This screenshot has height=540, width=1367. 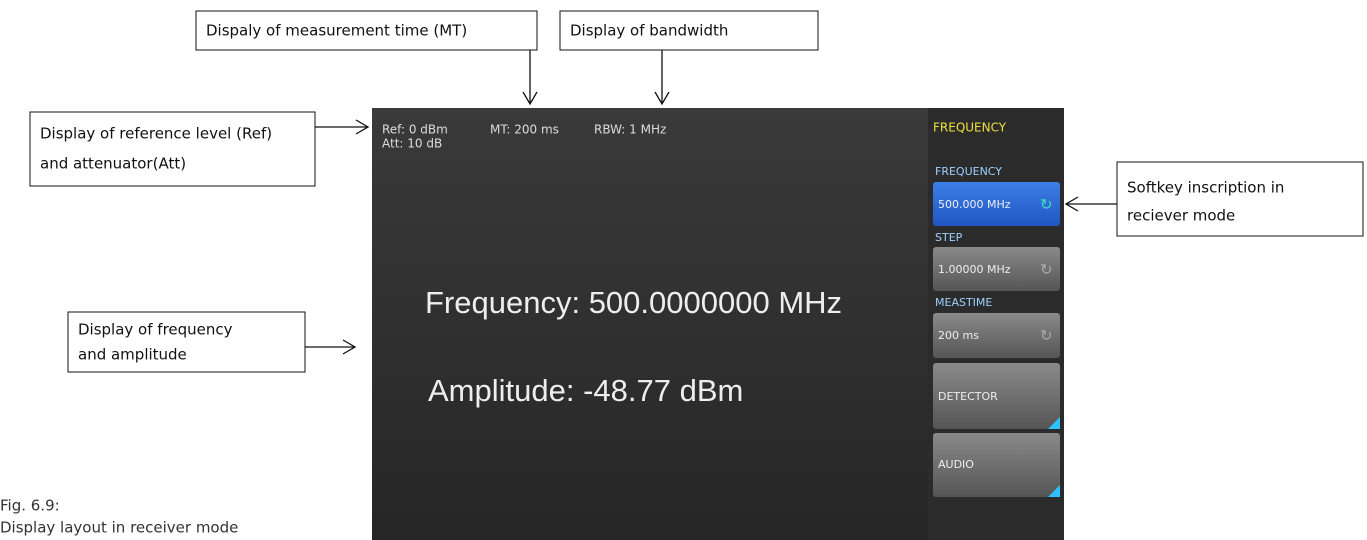 I want to click on softkey-text: 1.00000 MHz, so click(x=974, y=269).